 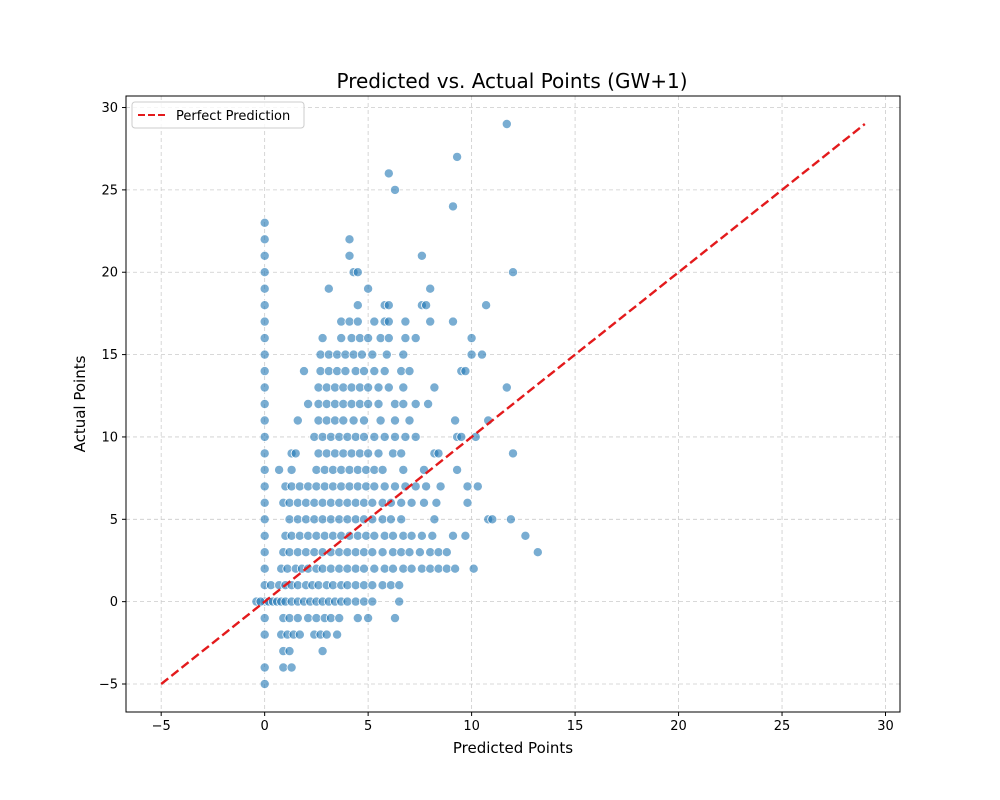 What do you see at coordinates (368, 726) in the screenshot?
I see `x-tick-label: 5` at bounding box center [368, 726].